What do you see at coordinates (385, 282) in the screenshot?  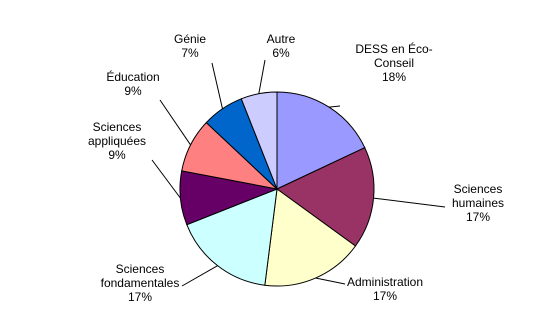 I see `category-label: Administration` at bounding box center [385, 282].